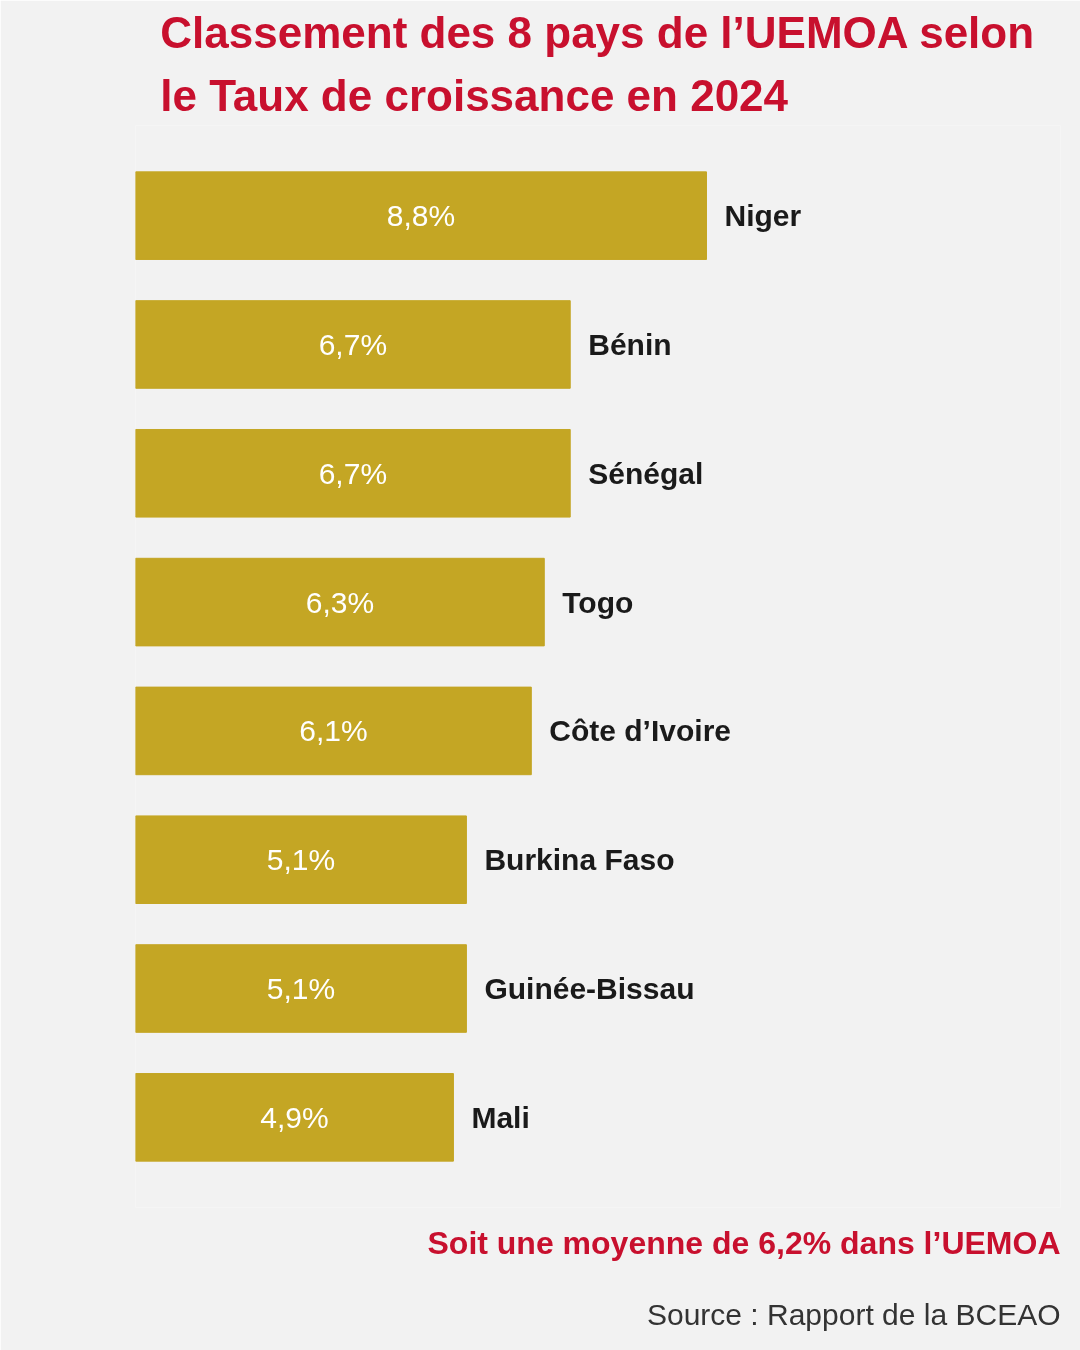 This screenshot has height=1350, width=1080. I want to click on y-tick-label: Bénin, so click(630, 344).